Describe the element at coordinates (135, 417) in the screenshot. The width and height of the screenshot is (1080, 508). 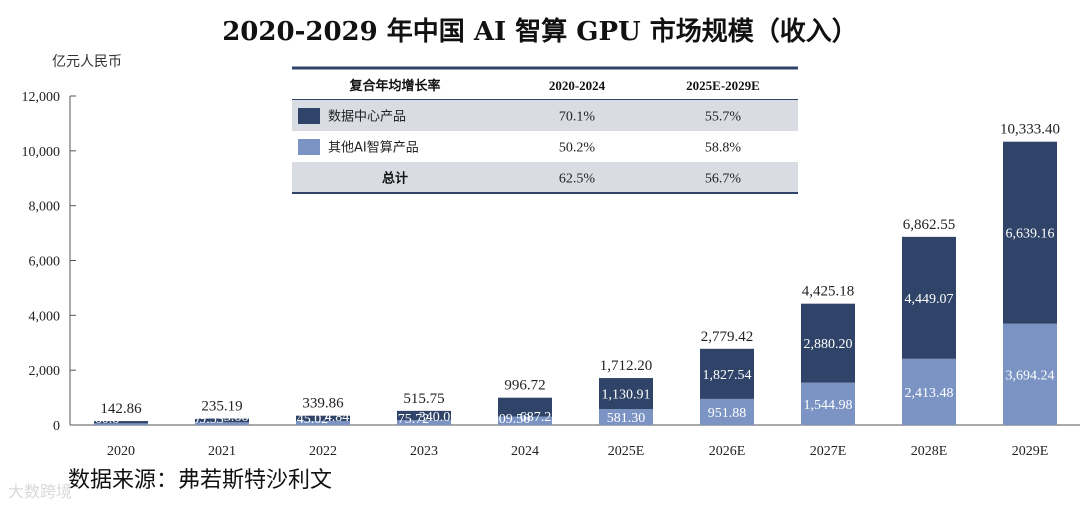
I see `data-label-datacenter: 82.00` at that location.